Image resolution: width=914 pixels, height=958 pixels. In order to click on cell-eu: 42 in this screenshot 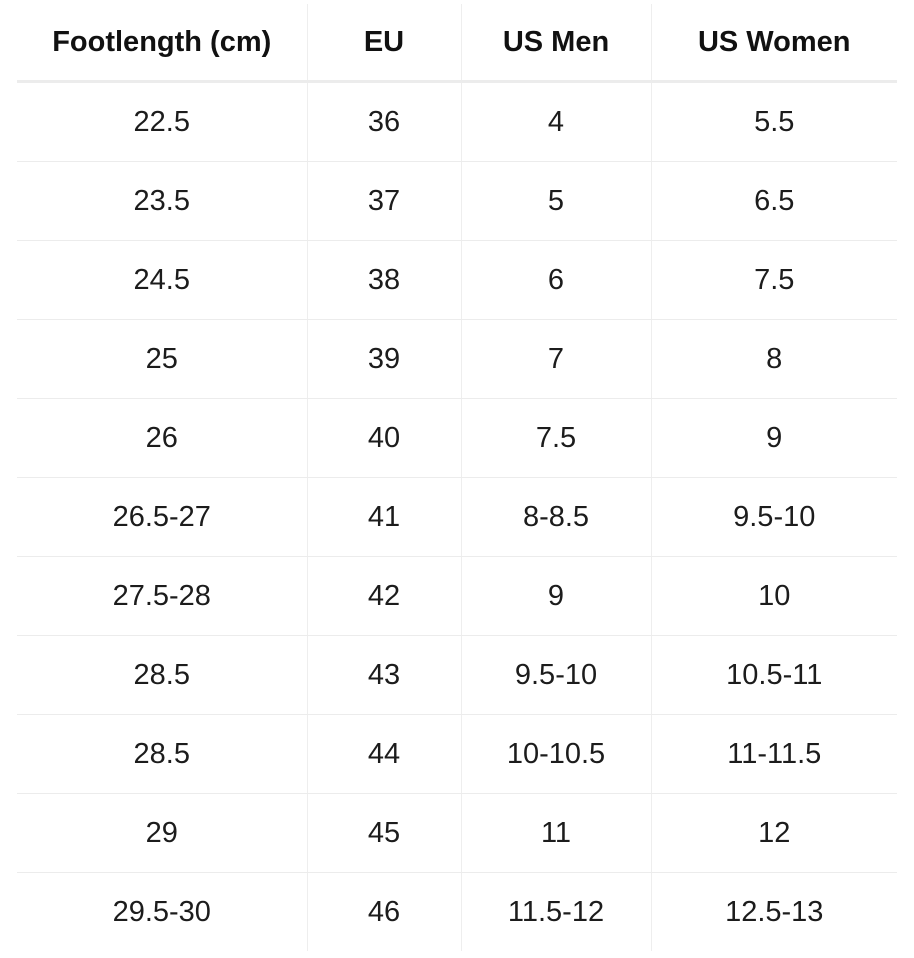, I will do `click(383, 596)`.